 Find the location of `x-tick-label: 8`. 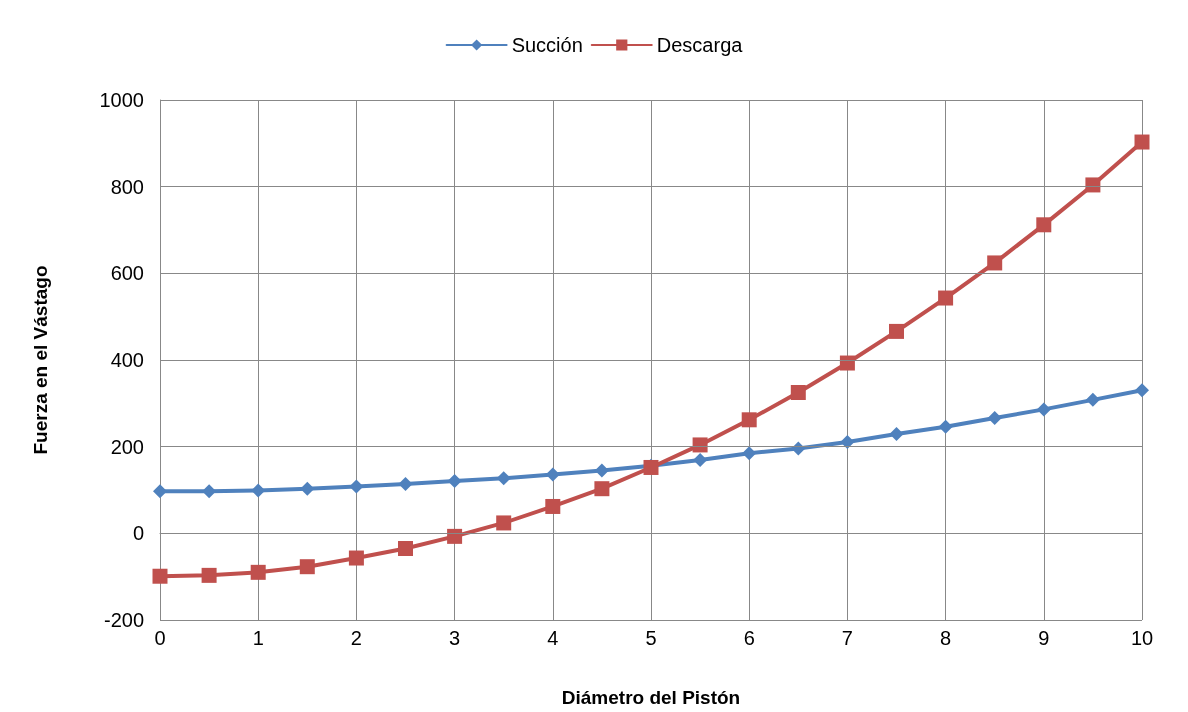

x-tick-label: 8 is located at coordinates (946, 638).